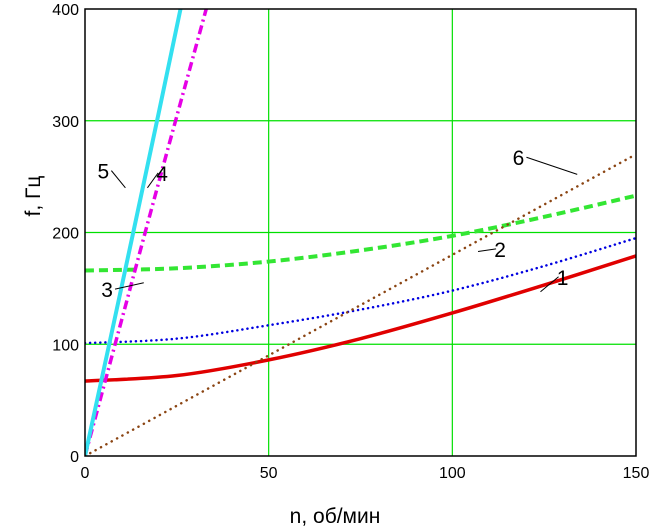 Image resolution: width=661 pixels, height=528 pixels. I want to click on x-tick-label: 100, so click(452, 473).